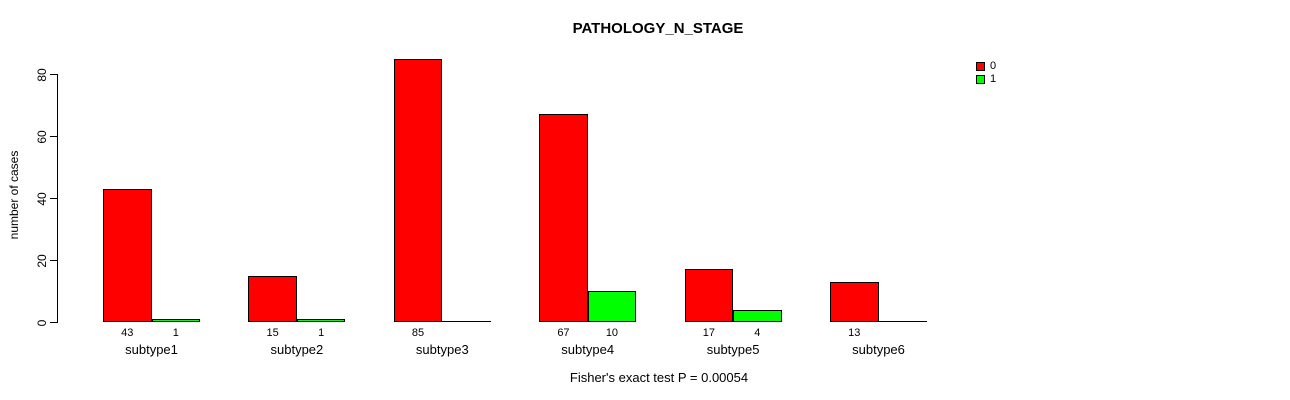 The width and height of the screenshot is (1290, 400). Describe the element at coordinates (986, 66) in the screenshot. I see `legend-item-0: 0` at that location.